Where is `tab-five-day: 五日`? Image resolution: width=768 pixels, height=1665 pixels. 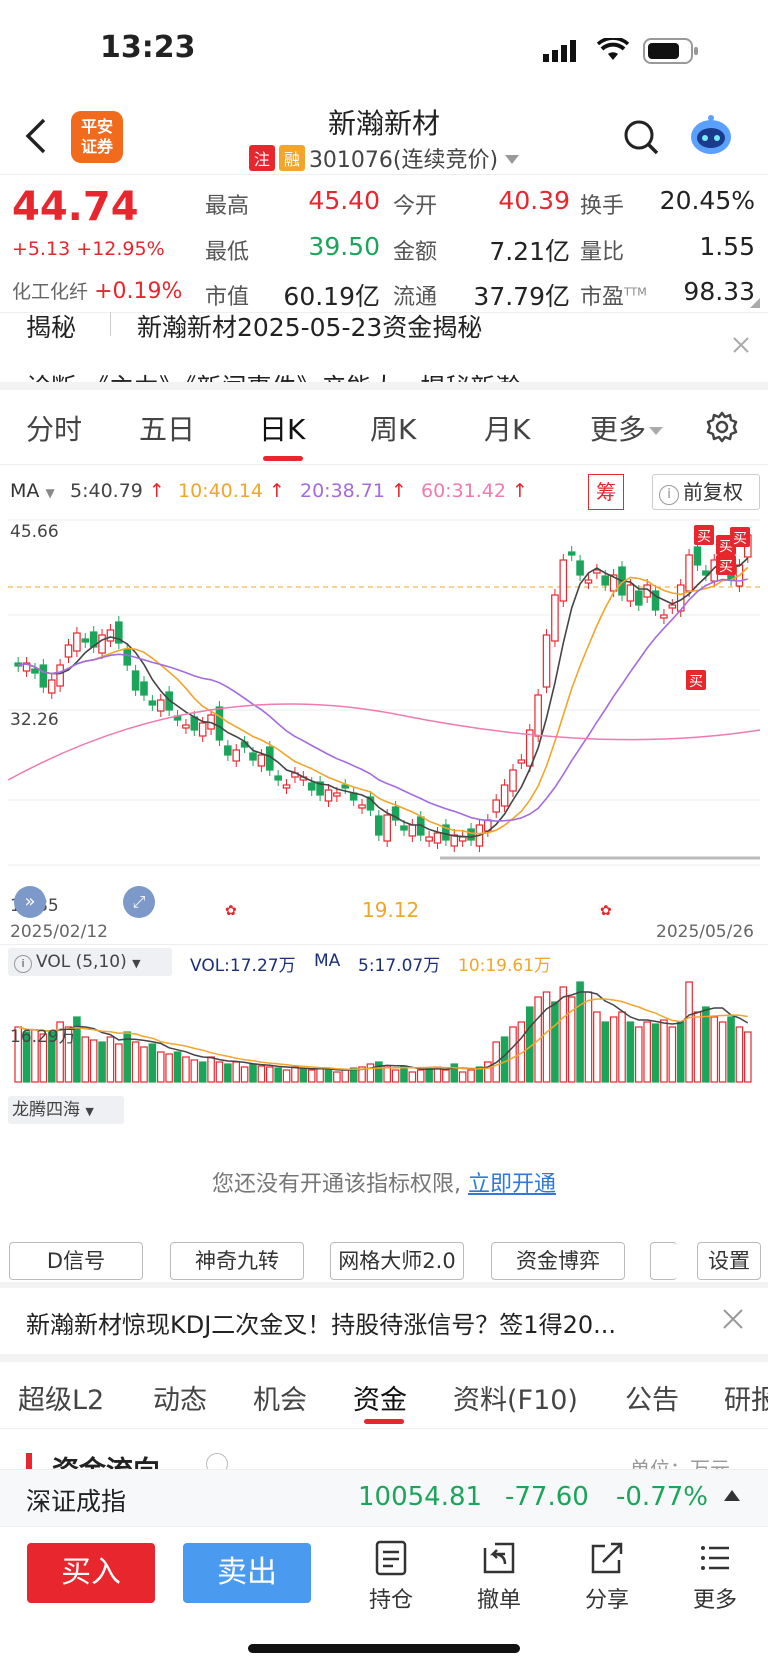
tab-five-day: 五日 is located at coordinates (167, 429).